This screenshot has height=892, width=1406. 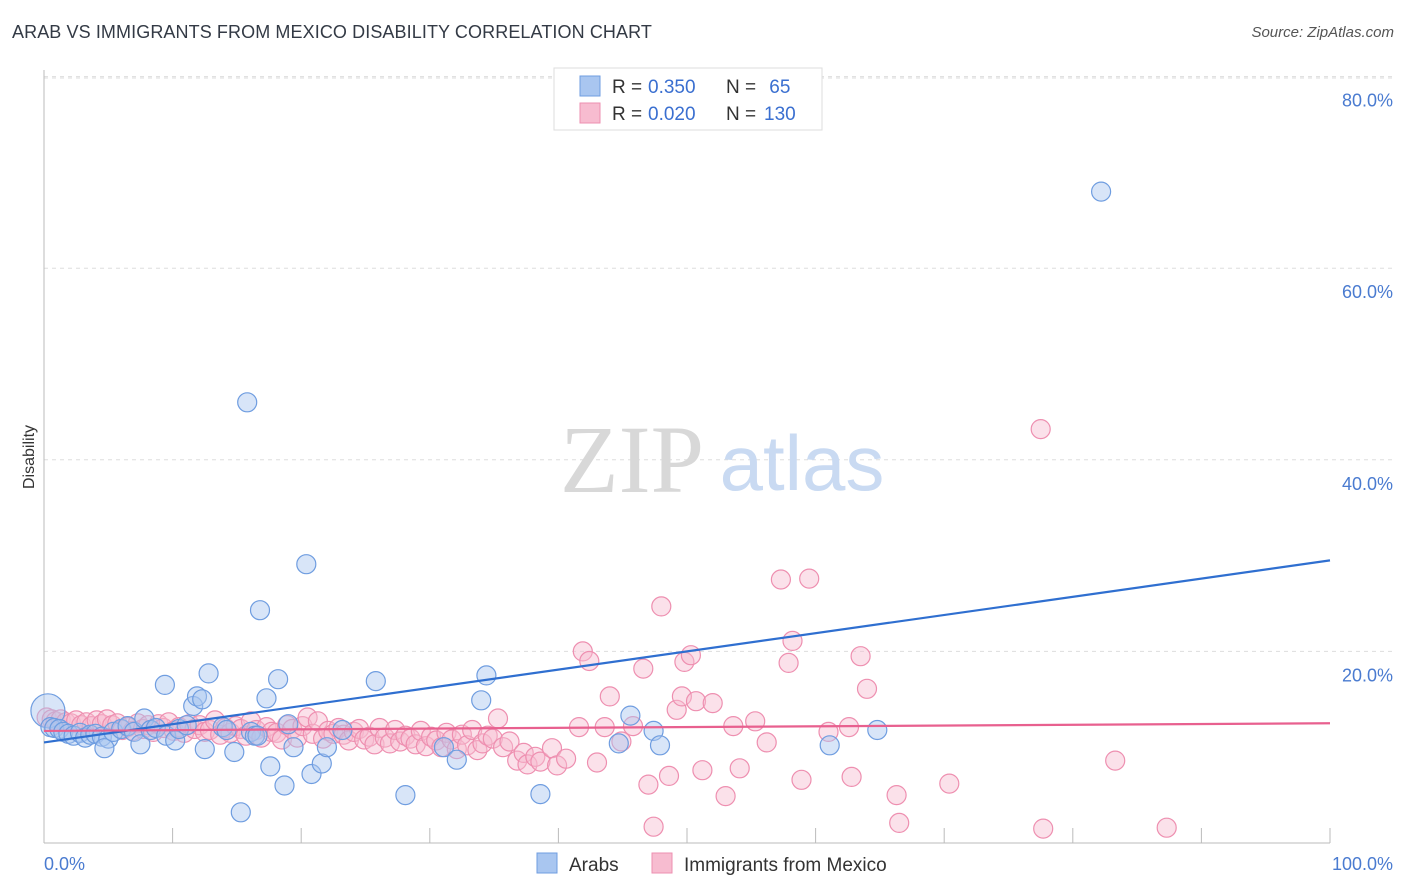 What do you see at coordinates (1367, 484) in the screenshot?
I see `y-tick-label: 40.0%` at bounding box center [1367, 484].